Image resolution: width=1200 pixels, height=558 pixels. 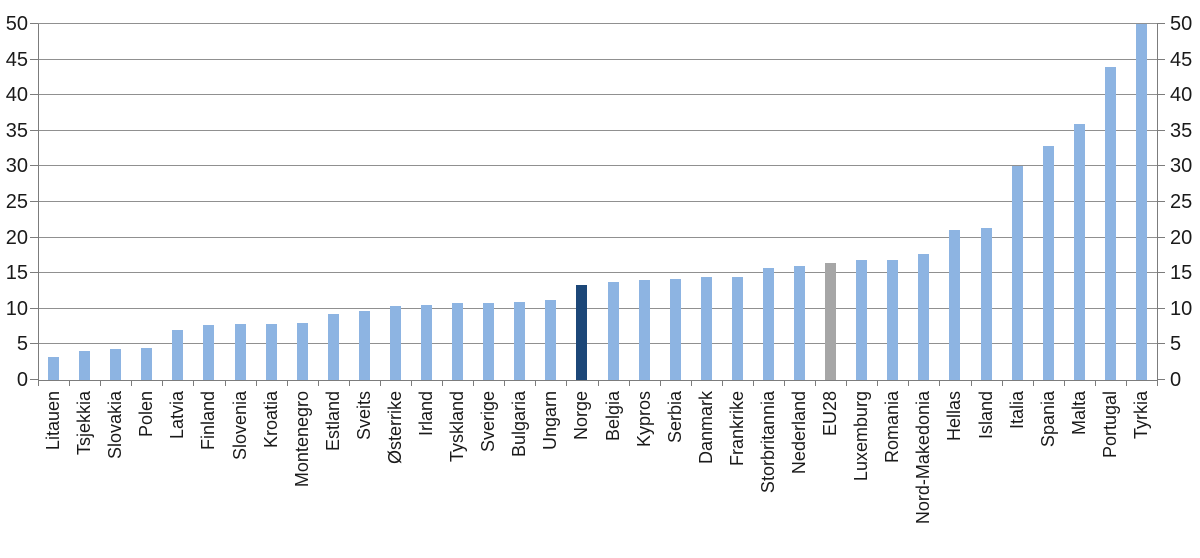 What do you see at coordinates (862, 320) in the screenshot?
I see `bar-luxemburg` at bounding box center [862, 320].